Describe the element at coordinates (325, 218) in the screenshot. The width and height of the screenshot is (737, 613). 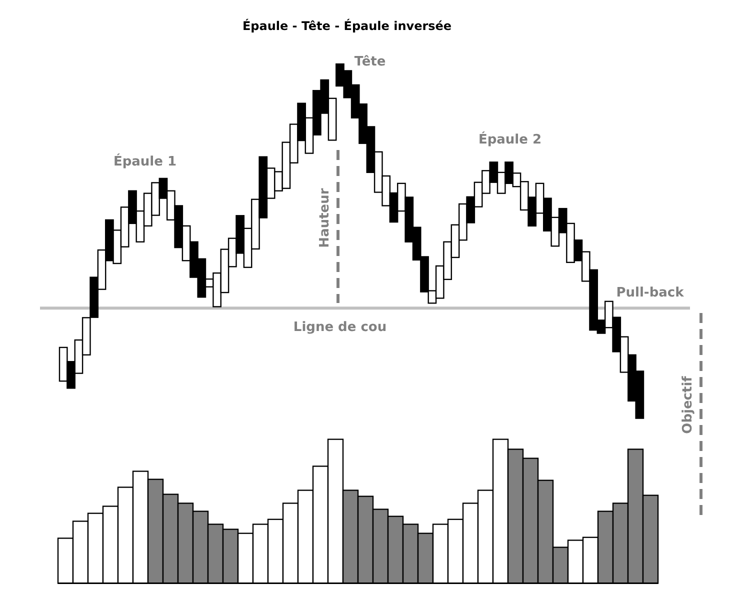
I see `annotation: Hauteur` at that location.